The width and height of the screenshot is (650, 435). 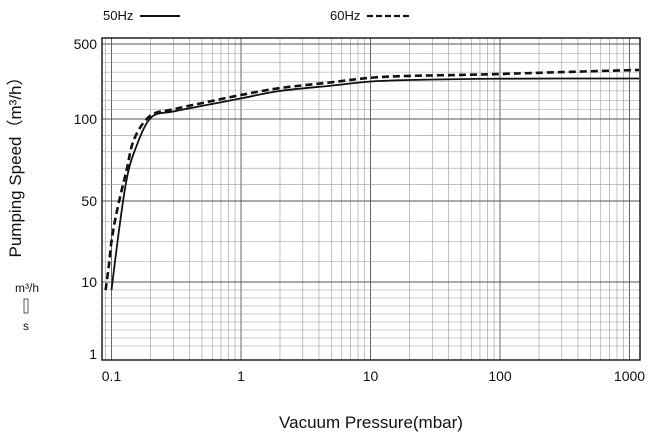 I want to click on legend-label-60hz: 60Hz, so click(x=345, y=15).